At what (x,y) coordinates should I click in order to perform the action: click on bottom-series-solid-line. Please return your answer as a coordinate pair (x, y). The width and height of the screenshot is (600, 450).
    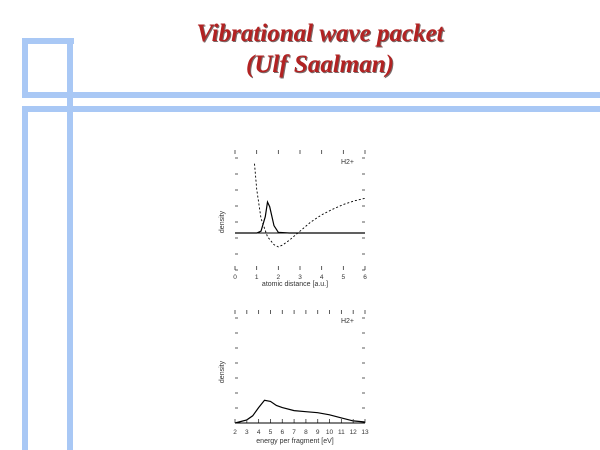
    Looking at the image, I should click on (300, 411).